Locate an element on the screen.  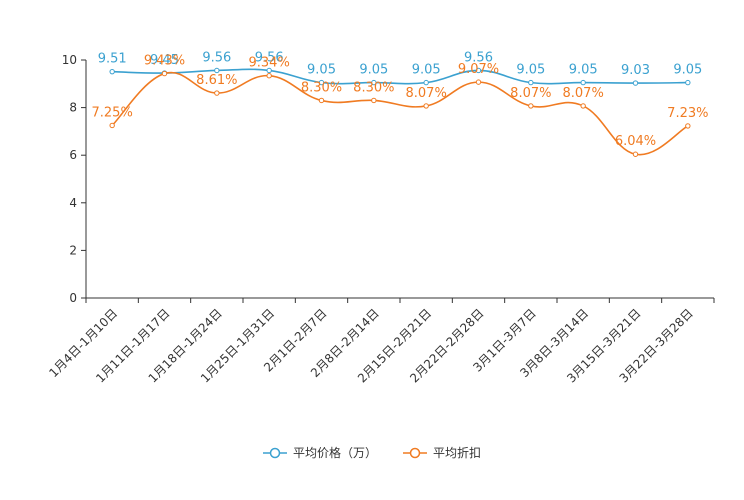
data-label-avg-discount: 7.23% is located at coordinates (687, 113).